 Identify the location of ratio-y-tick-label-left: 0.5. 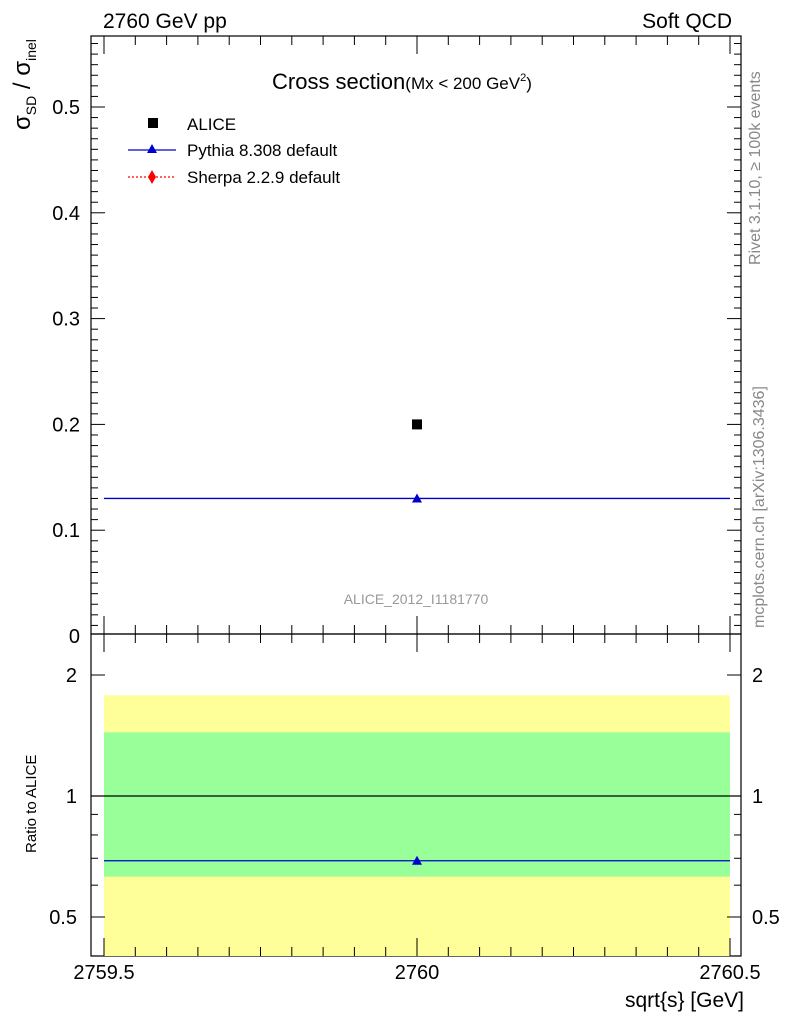
(63, 918).